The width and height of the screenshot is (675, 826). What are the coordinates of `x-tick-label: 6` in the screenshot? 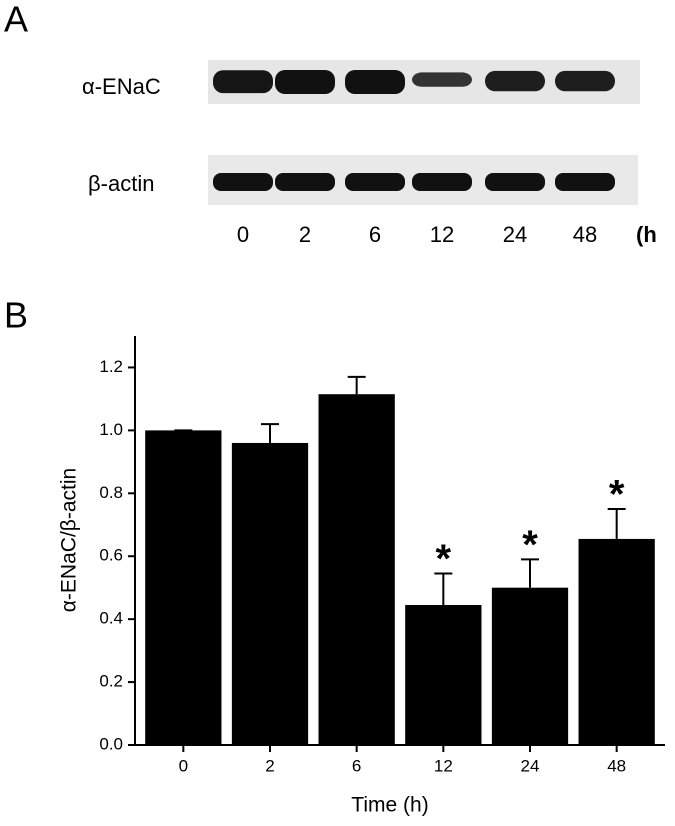 It's located at (356, 765).